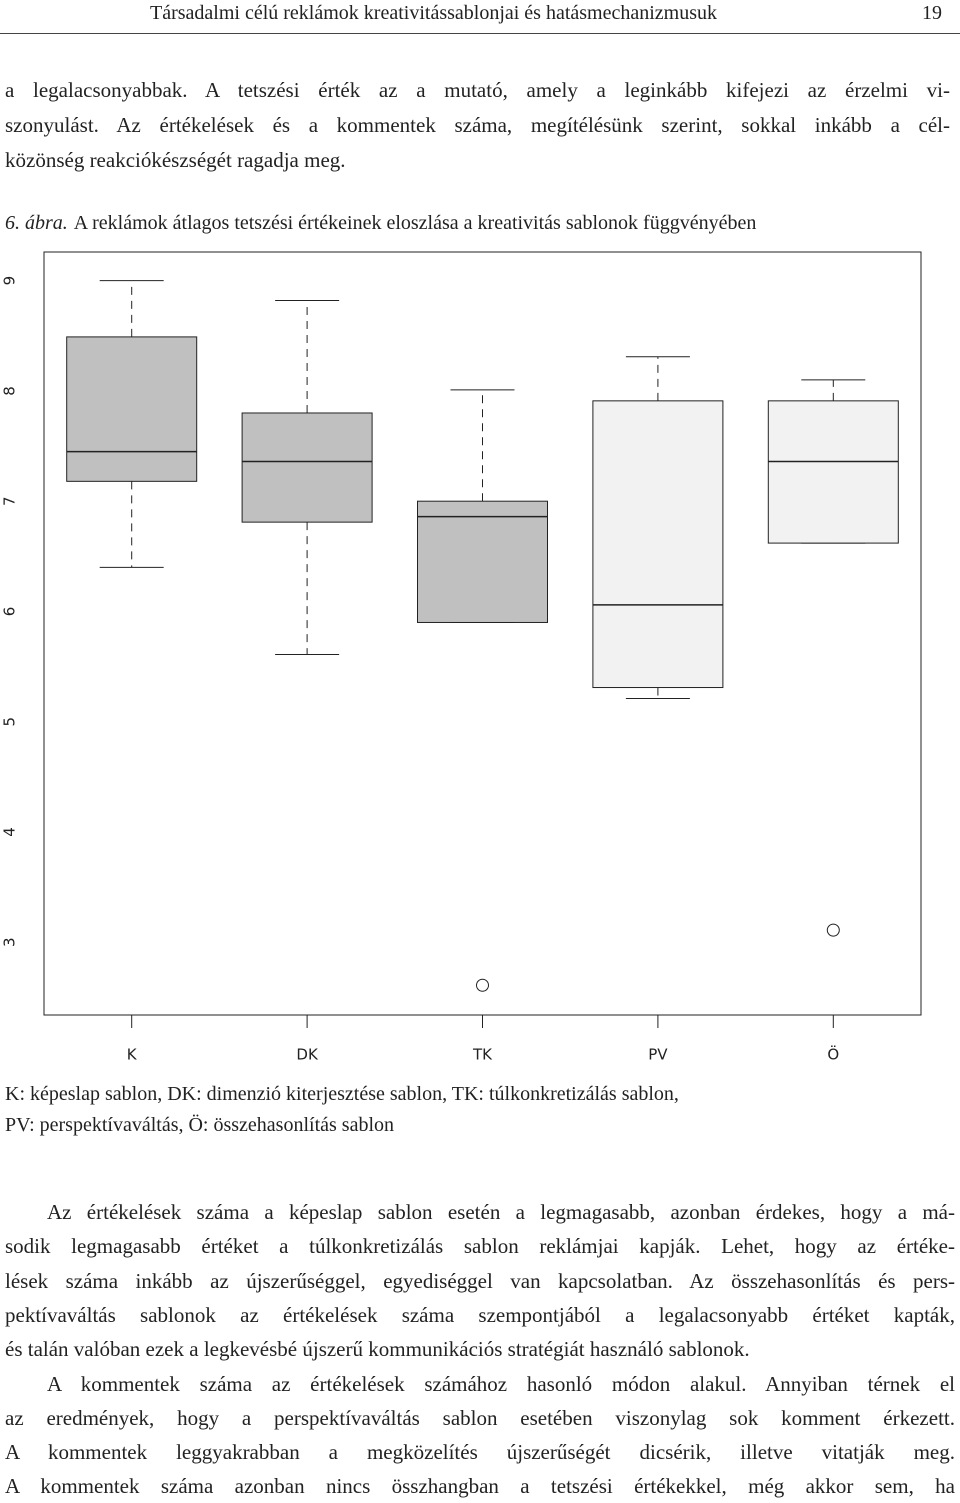  What do you see at coordinates (480, 33) in the screenshot?
I see `header-rule` at bounding box center [480, 33].